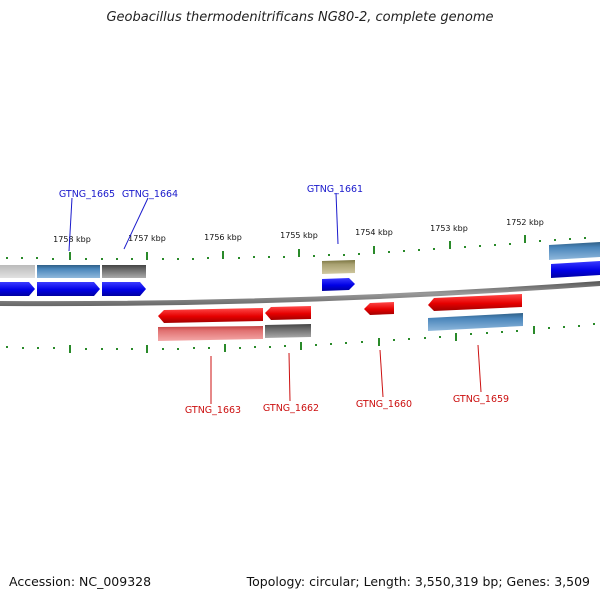 This screenshot has width=600, height=600. What do you see at coordinates (340, 327) in the screenshot?
I see `cog-track-reverse` at bounding box center [340, 327].